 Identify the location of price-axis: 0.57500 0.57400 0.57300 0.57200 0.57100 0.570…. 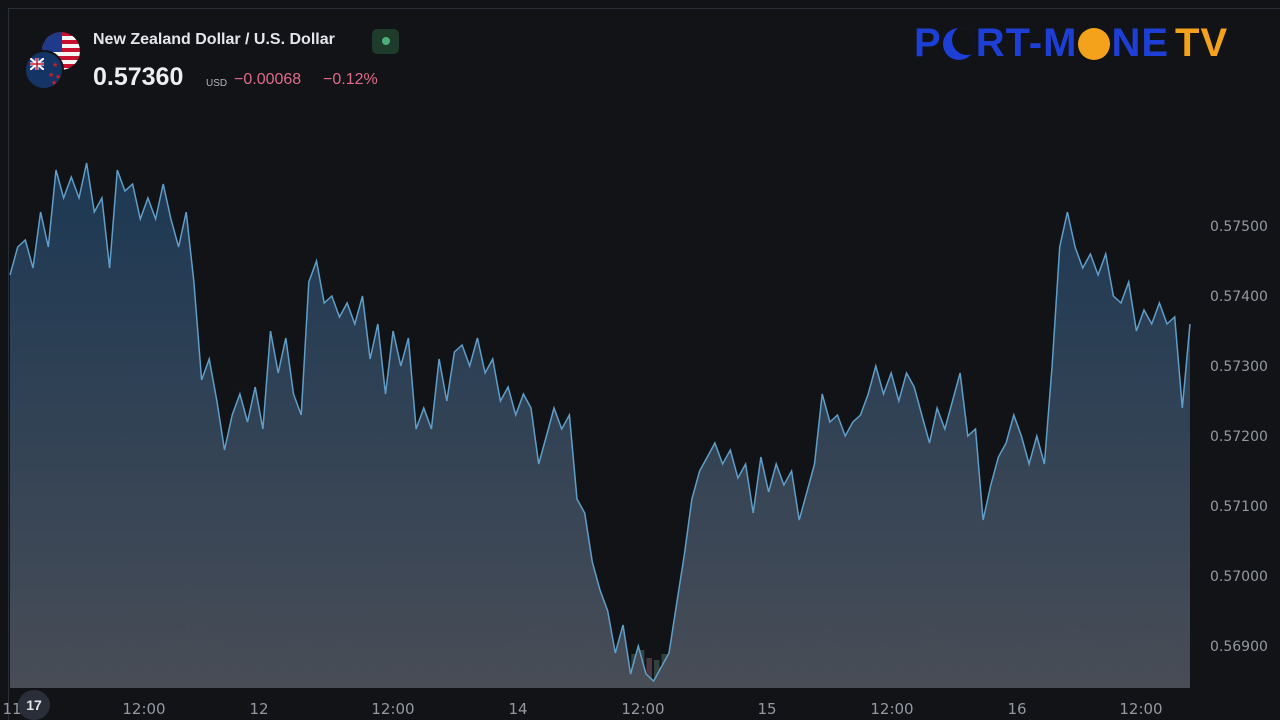
(1239, 437).